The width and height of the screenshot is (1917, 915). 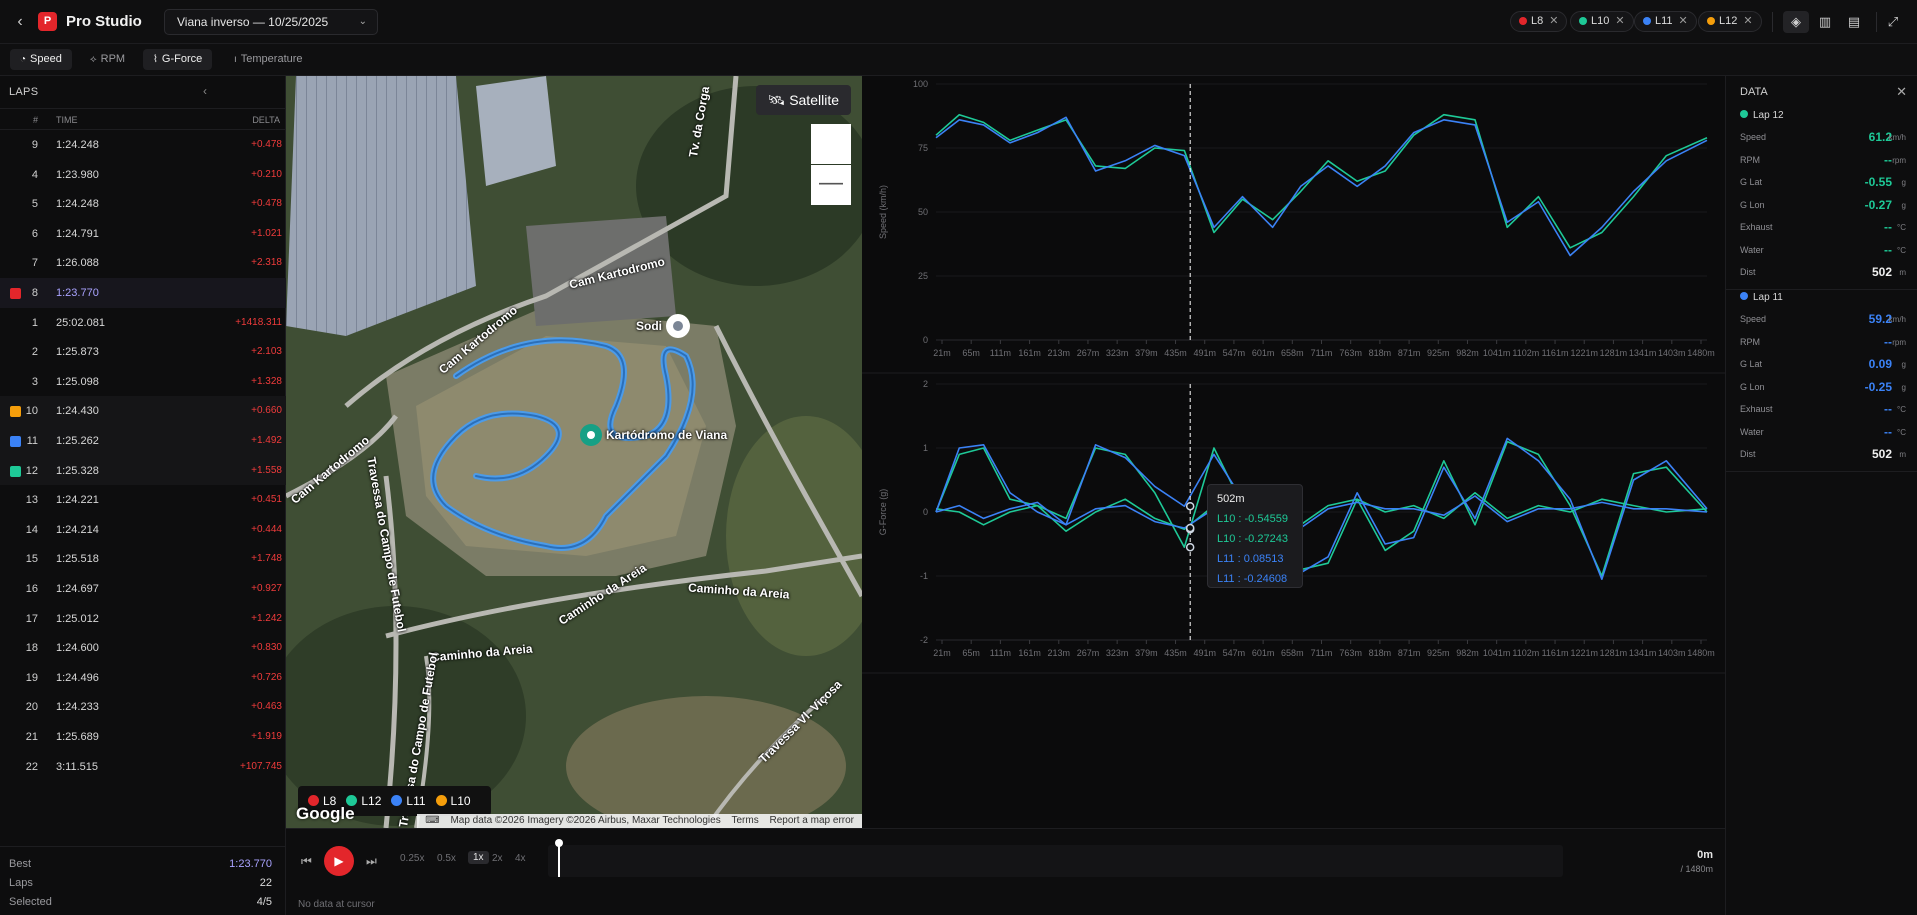 I want to click on data-unit: g, so click(x=1903, y=364).